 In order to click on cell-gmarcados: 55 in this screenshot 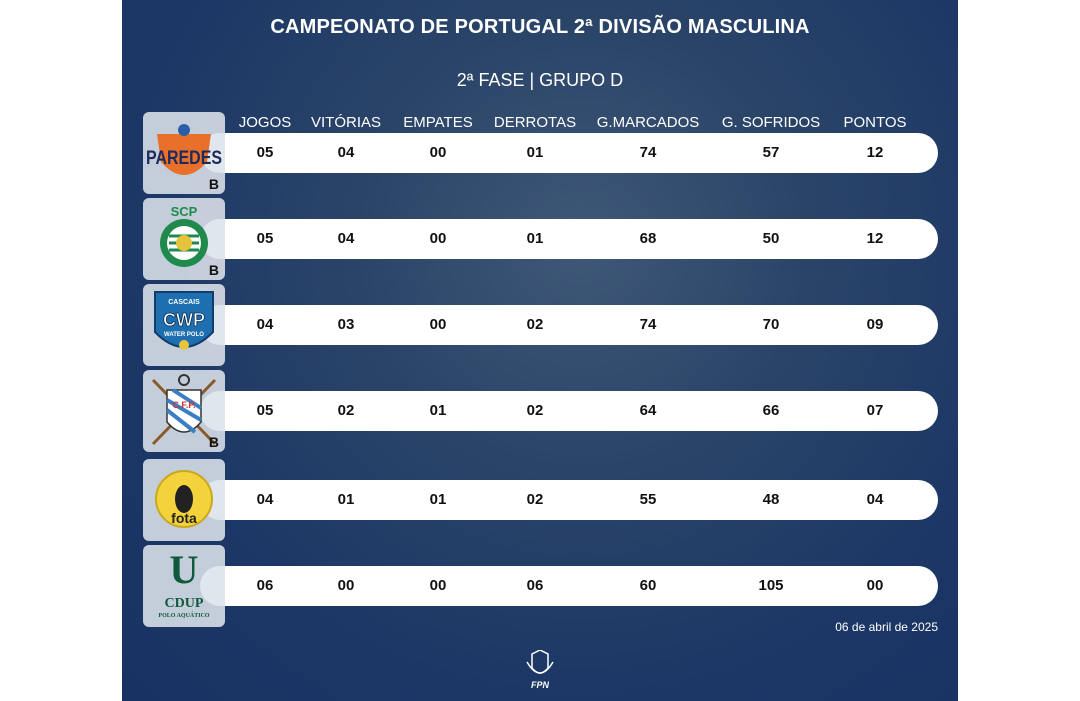, I will do `click(648, 499)`.